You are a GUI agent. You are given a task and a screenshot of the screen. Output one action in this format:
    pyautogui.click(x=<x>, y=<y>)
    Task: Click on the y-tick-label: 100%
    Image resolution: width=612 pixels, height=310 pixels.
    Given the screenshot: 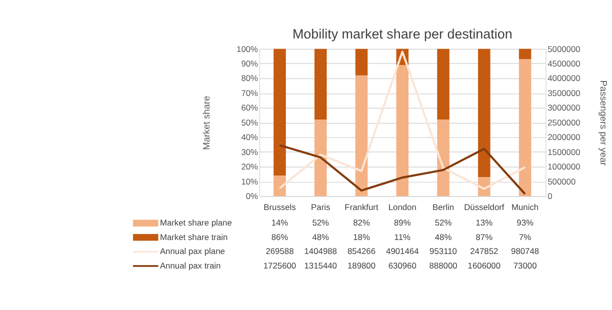 What is the action you would take?
    pyautogui.click(x=247, y=49)
    